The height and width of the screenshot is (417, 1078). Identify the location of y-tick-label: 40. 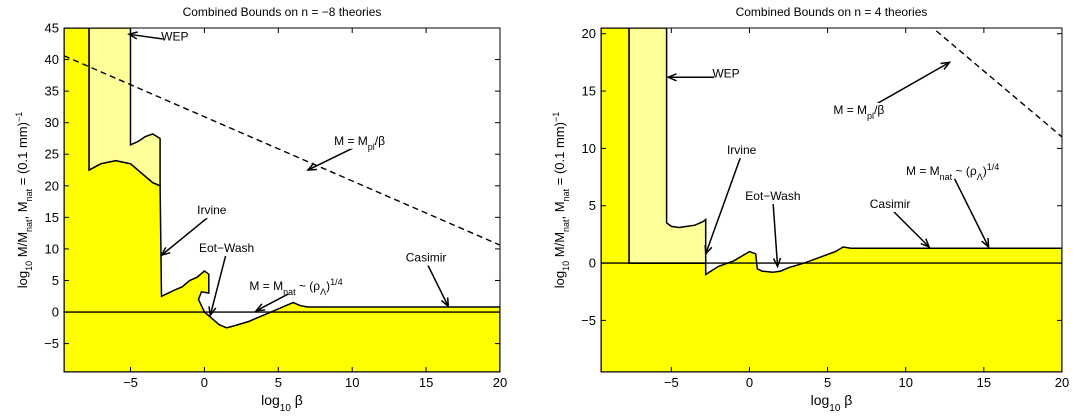
(52, 59).